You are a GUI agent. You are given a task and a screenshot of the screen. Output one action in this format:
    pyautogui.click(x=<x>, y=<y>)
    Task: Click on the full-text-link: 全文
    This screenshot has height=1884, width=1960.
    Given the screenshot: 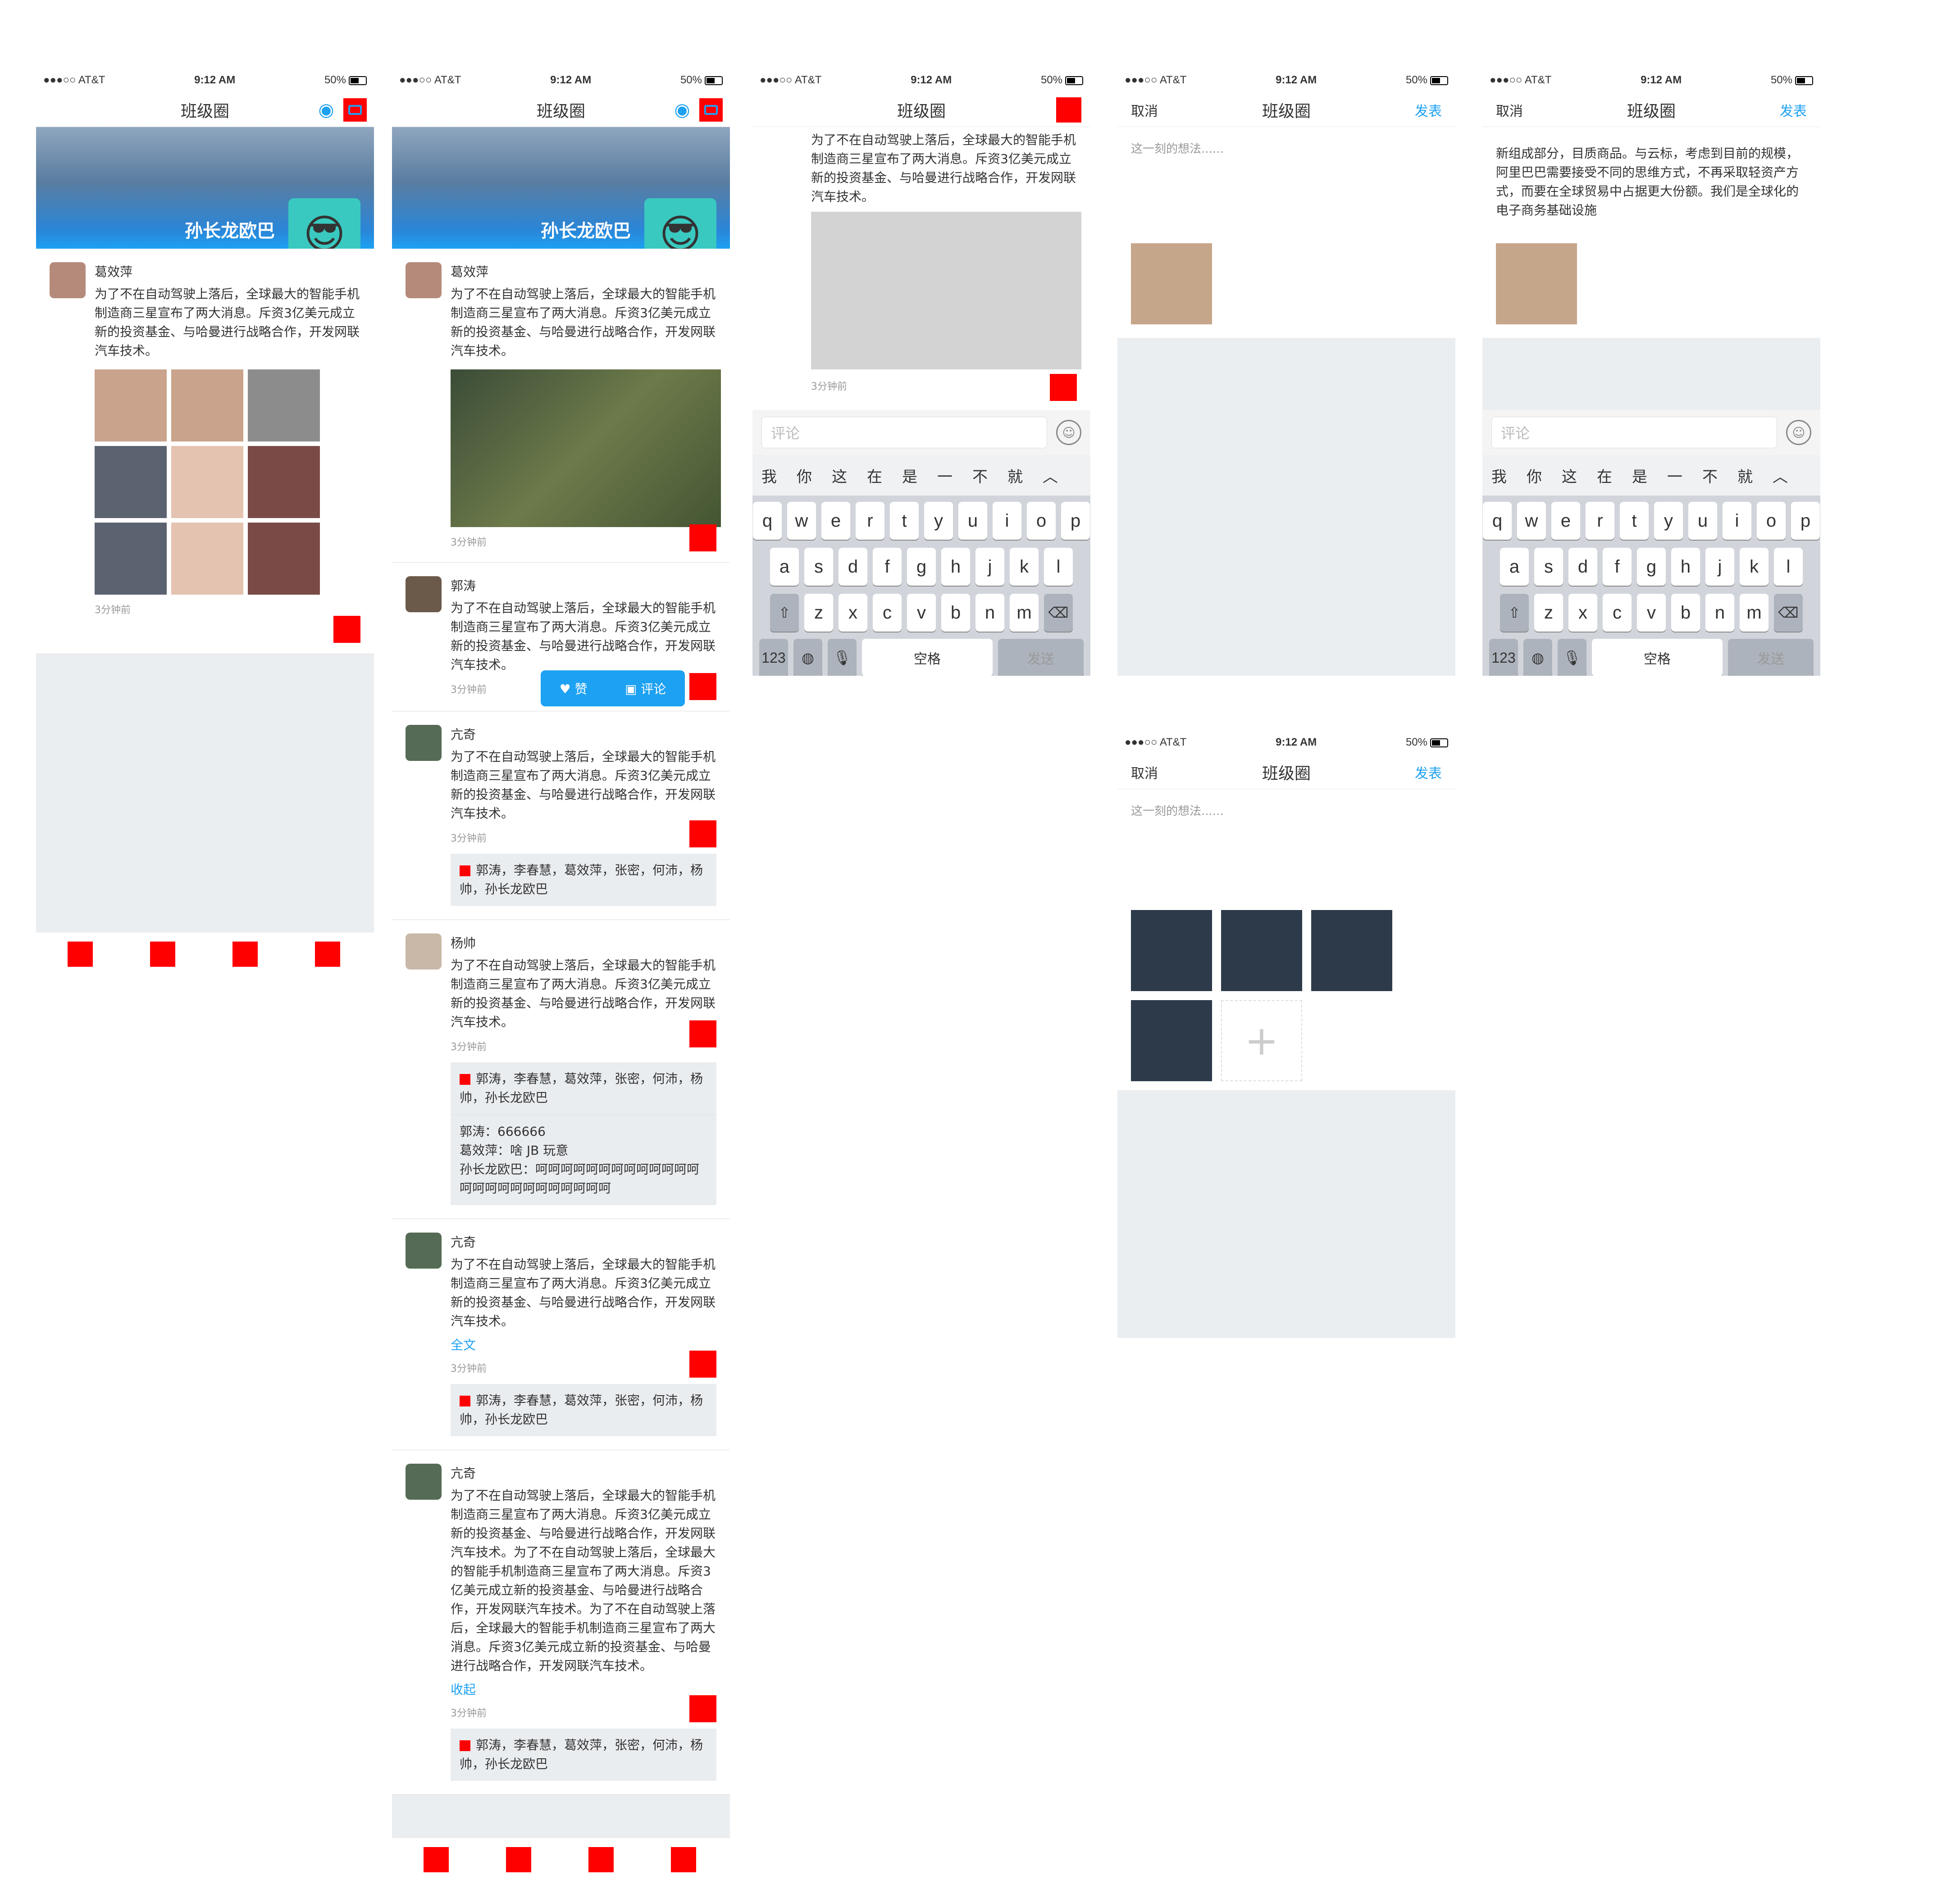 What is the action you would take?
    pyautogui.click(x=463, y=1345)
    